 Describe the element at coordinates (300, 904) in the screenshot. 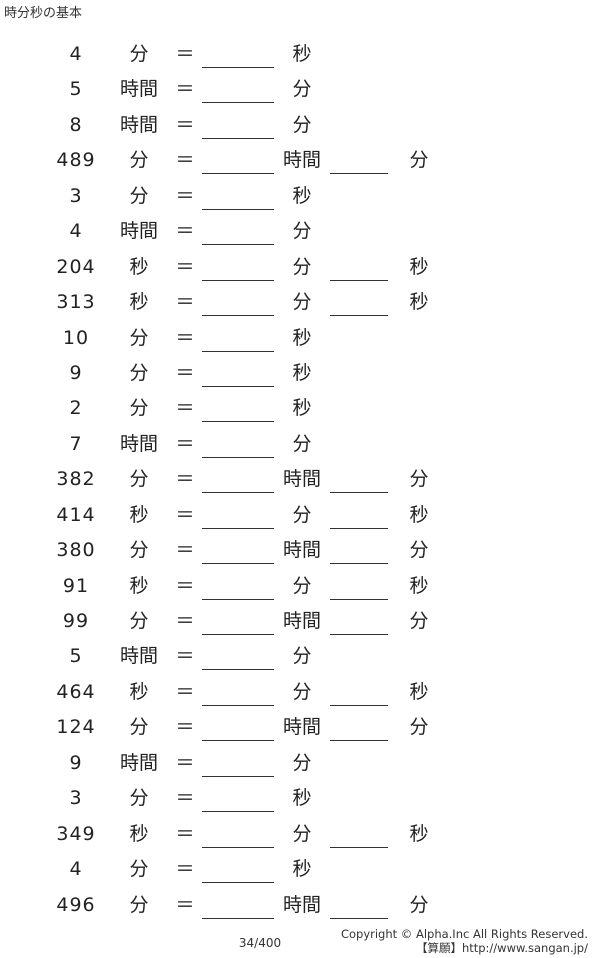

I see `problem-row: 496 分 ＝ 時間 分` at that location.